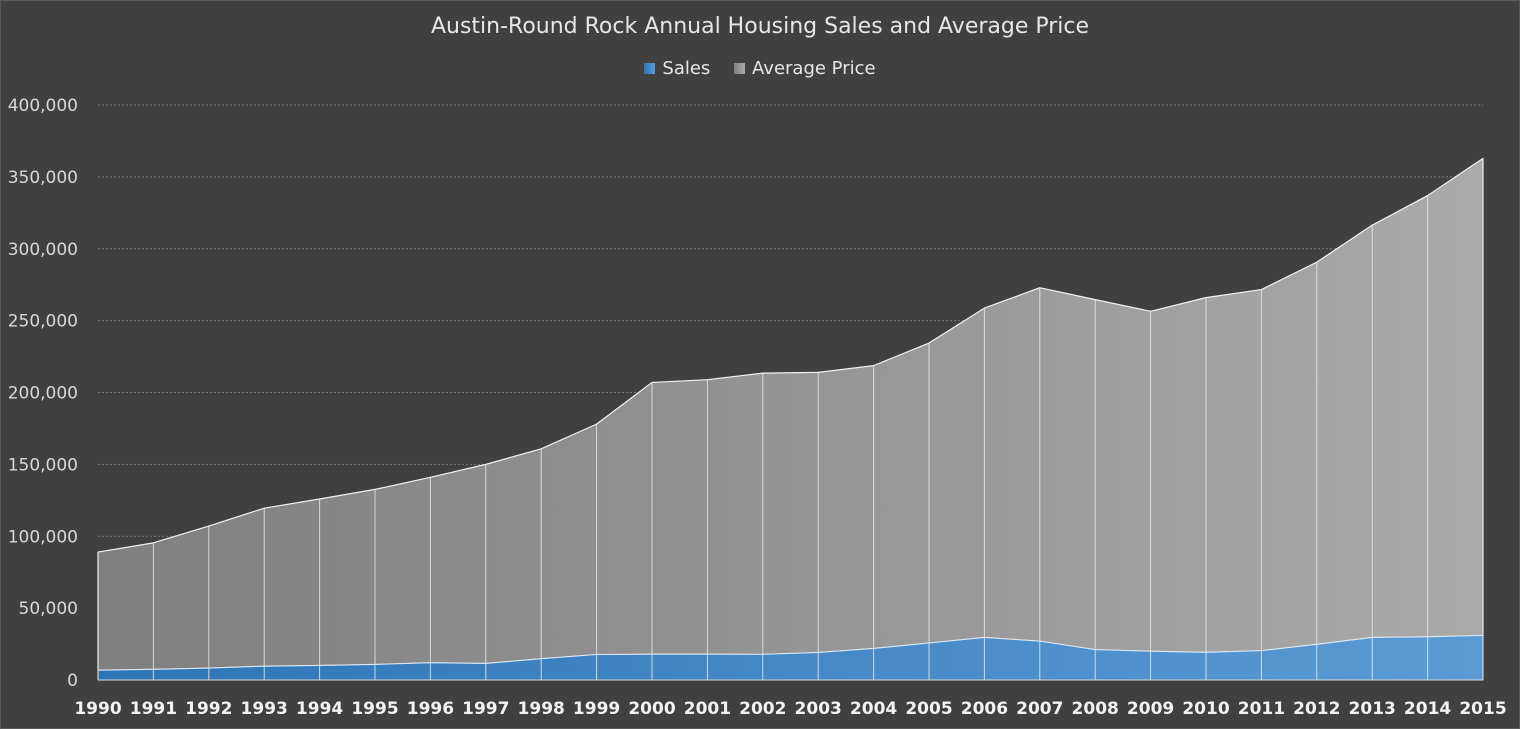 Image resolution: width=1520 pixels, height=729 pixels. Describe the element at coordinates (264, 709) in the screenshot. I see `x-tick-label: 1993` at that location.